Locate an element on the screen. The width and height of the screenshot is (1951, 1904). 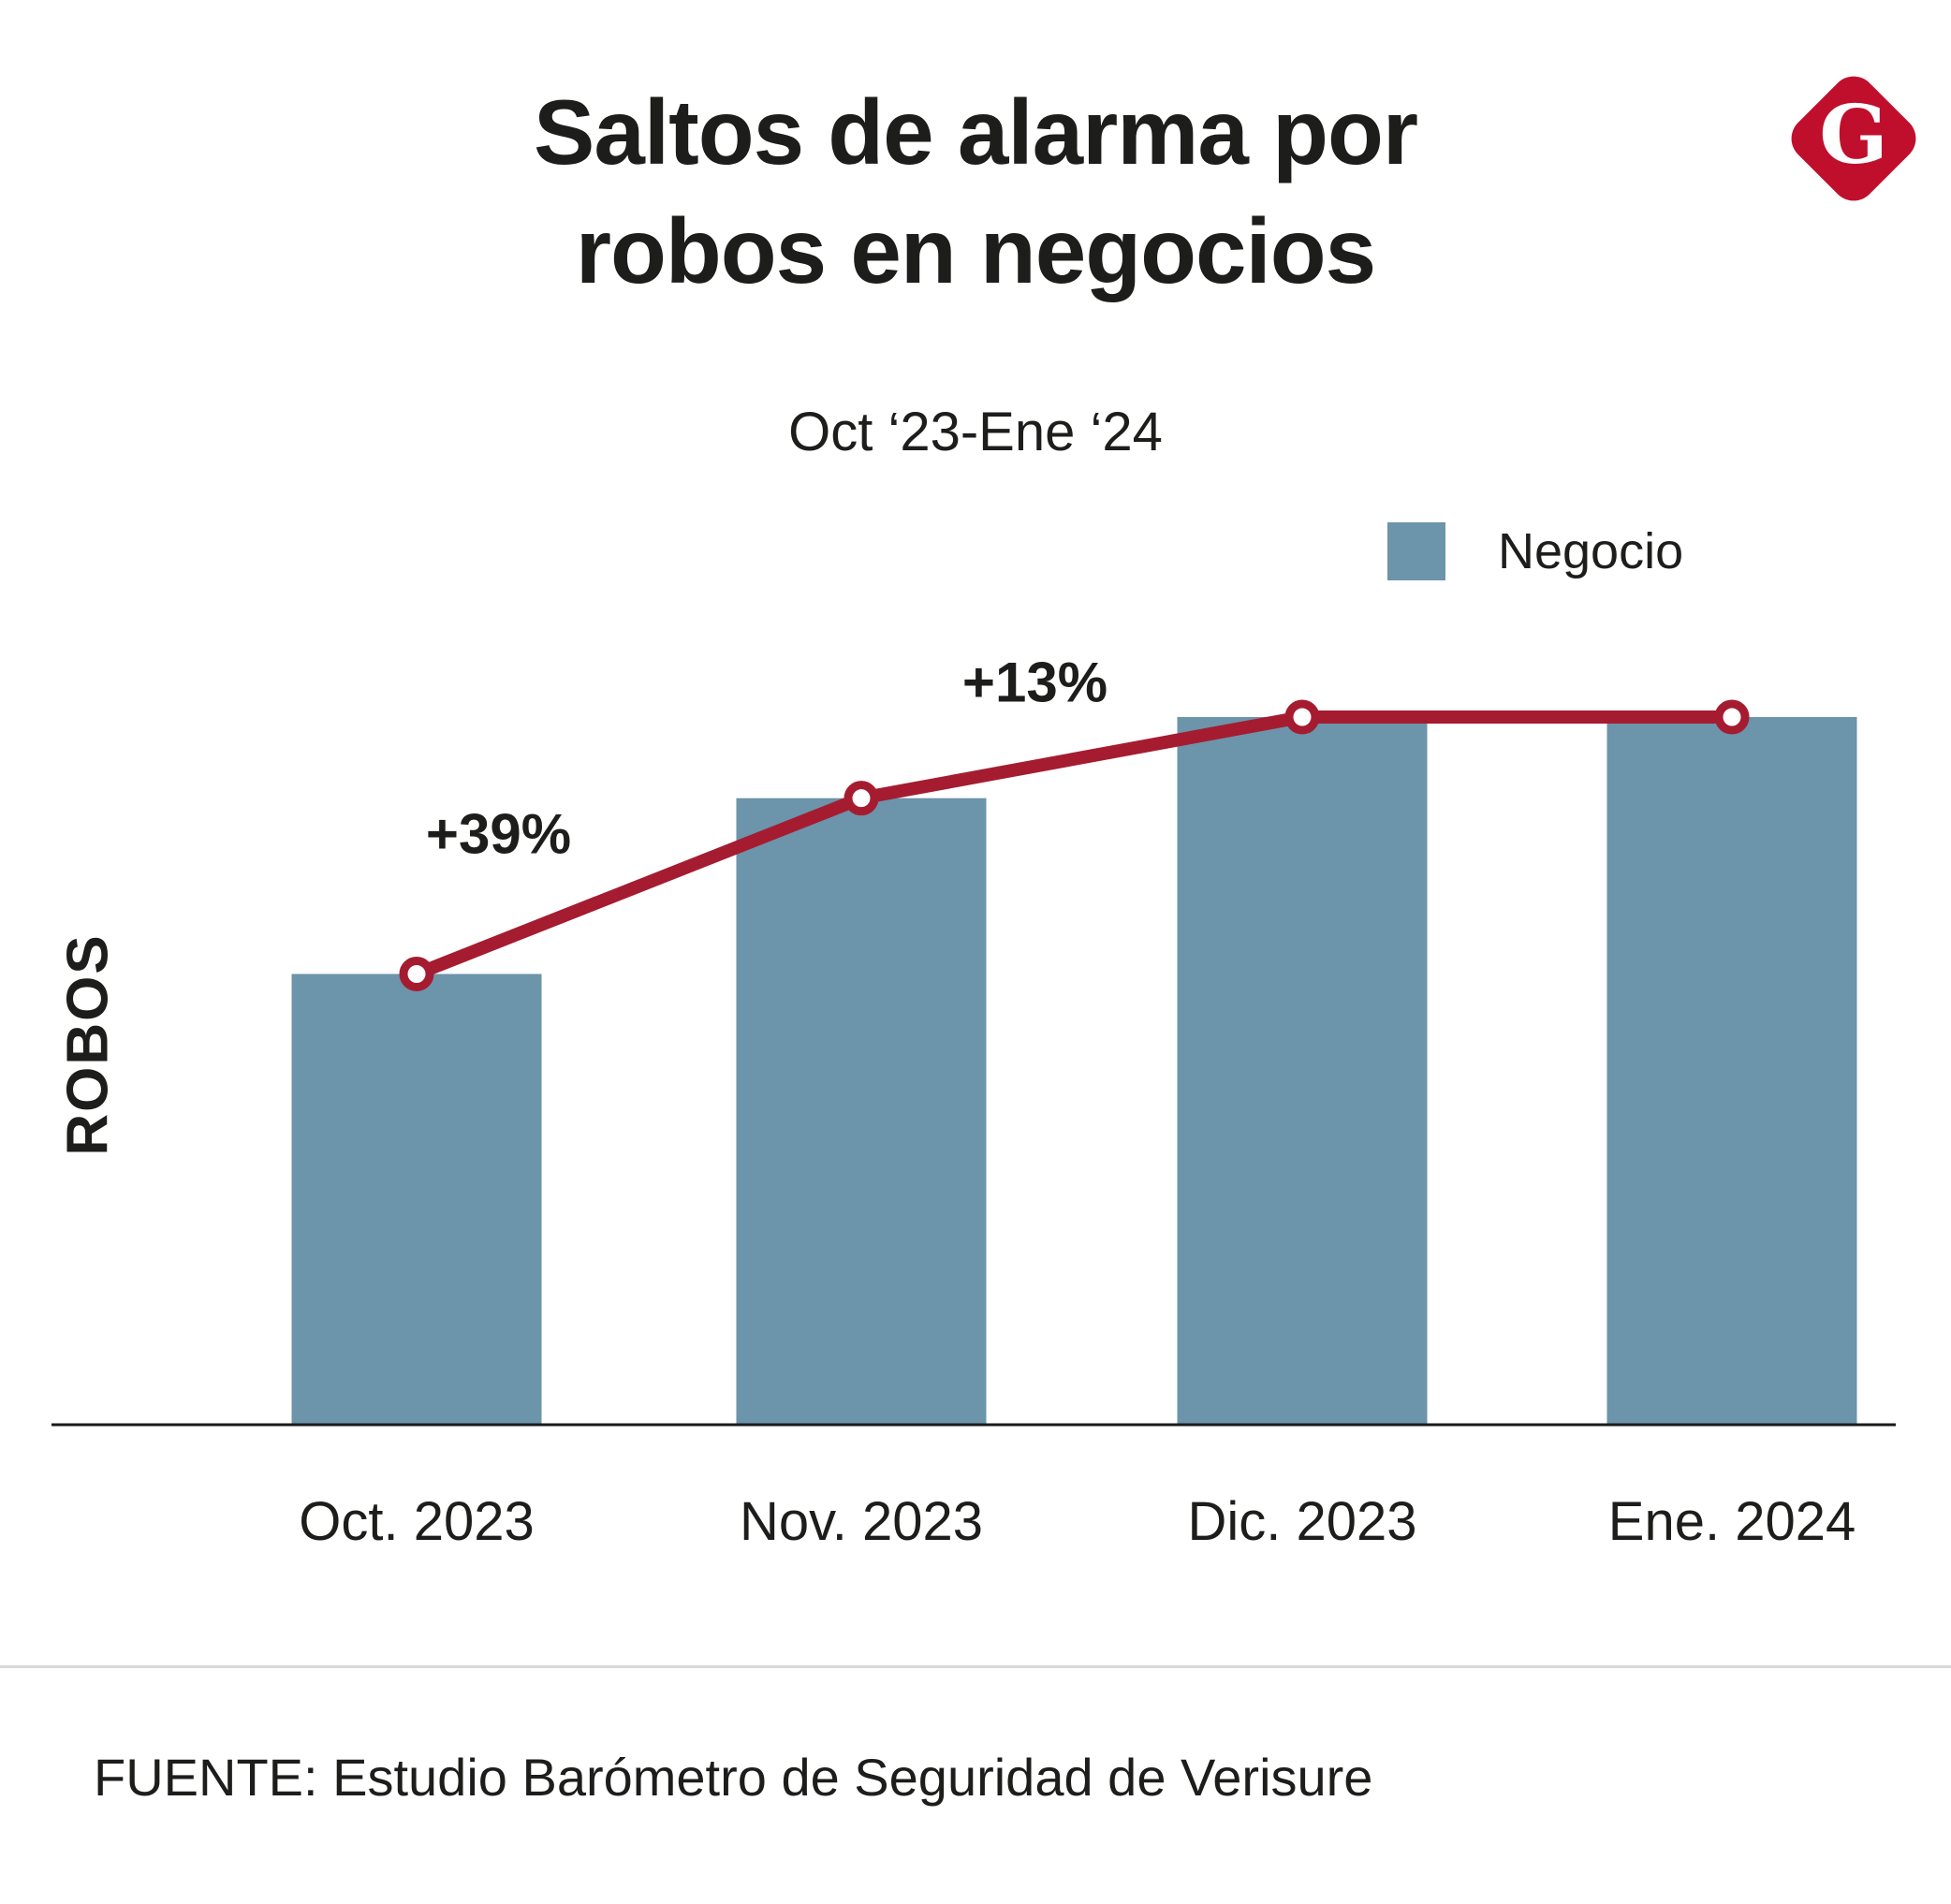
annotation-+13%: +13% is located at coordinates (1035, 682).